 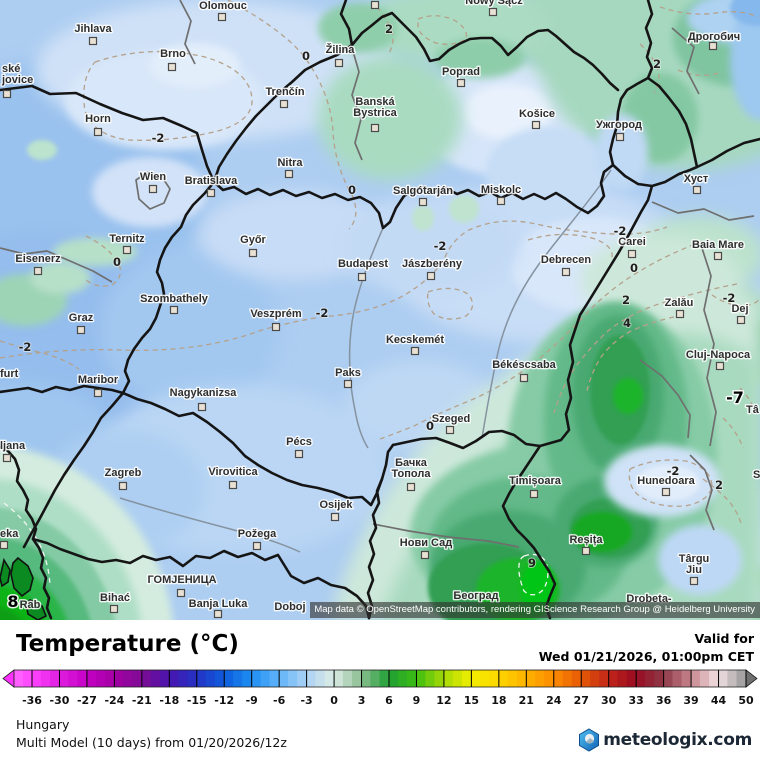 What do you see at coordinates (363, 264) in the screenshot?
I see `city-label: Budapest` at bounding box center [363, 264].